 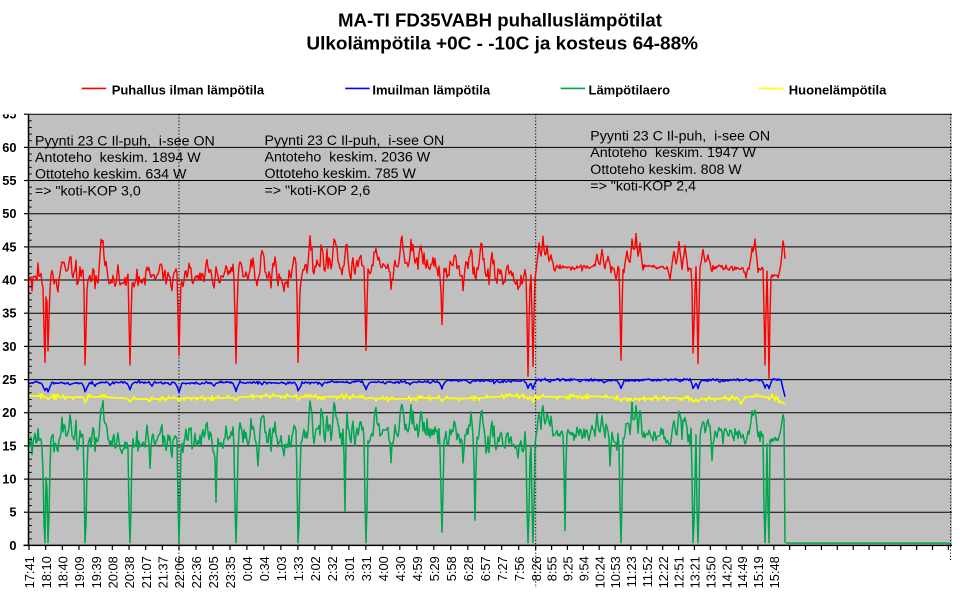 I want to click on svg-text: 9:54, so click(x=583, y=568).